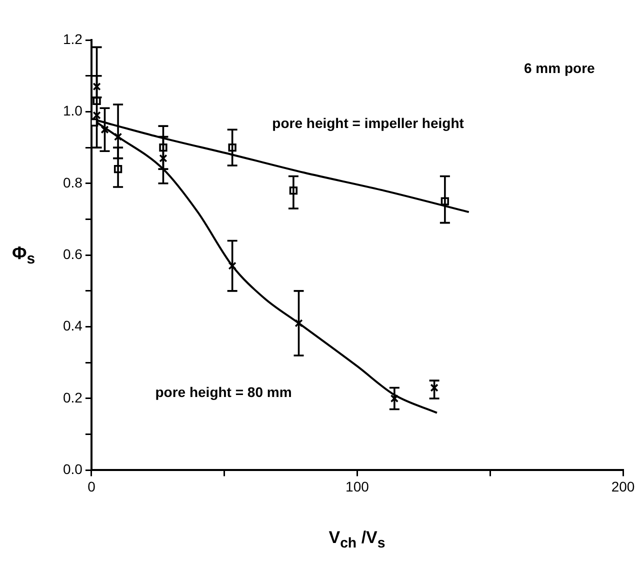 This screenshot has width=641, height=569. I want to click on annotation: pore height = 80 mm, so click(223, 392).